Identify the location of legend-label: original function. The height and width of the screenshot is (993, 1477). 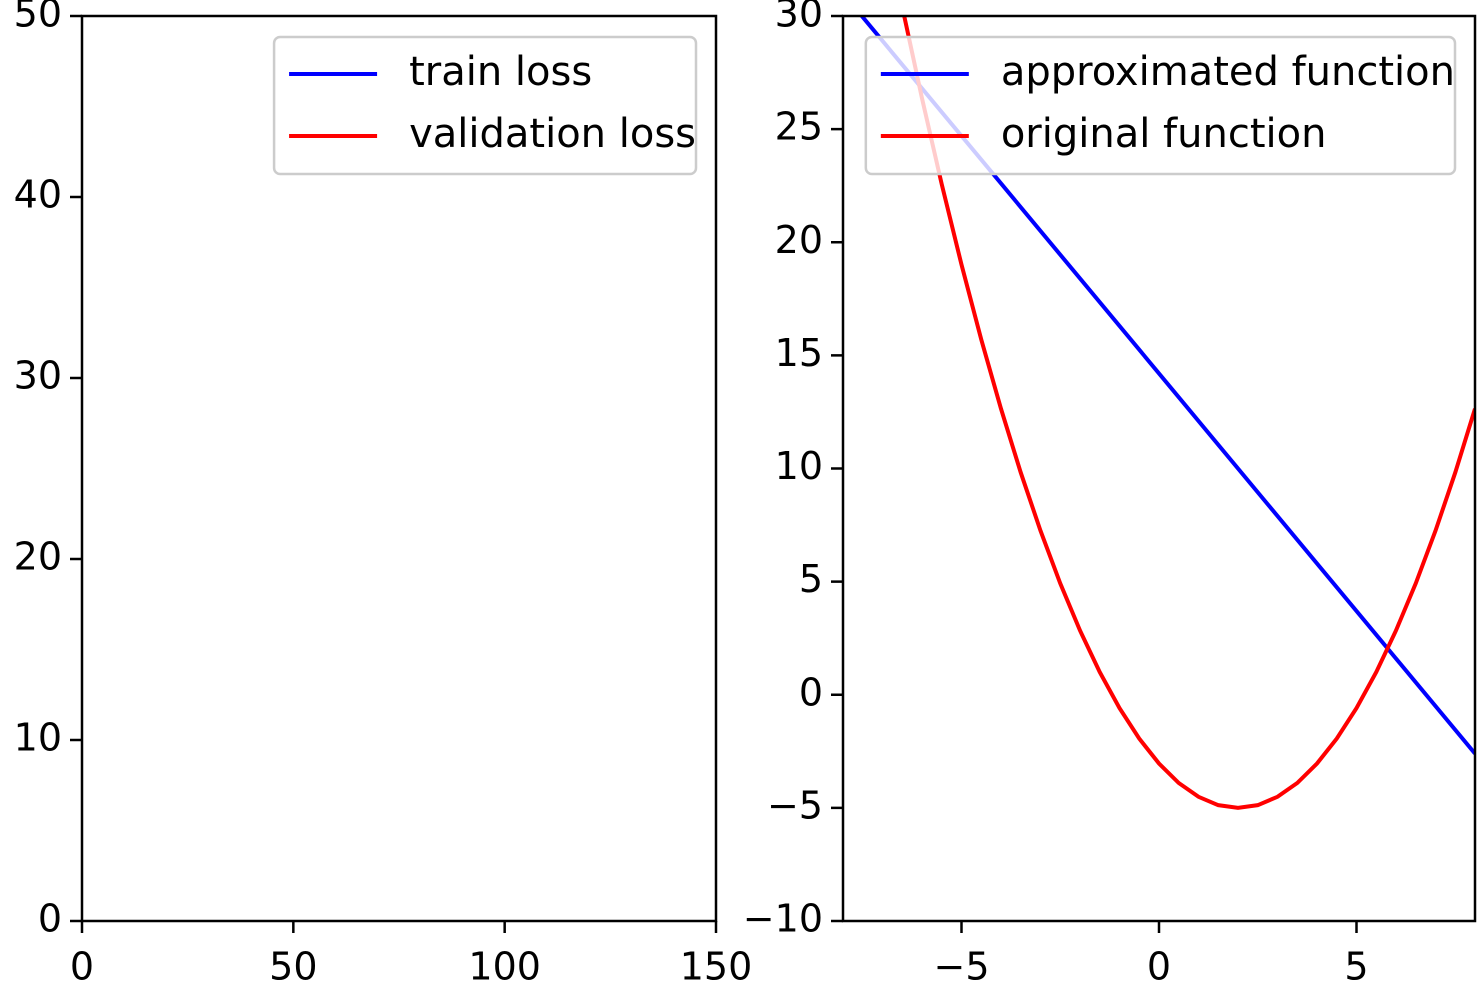
(1164, 134).